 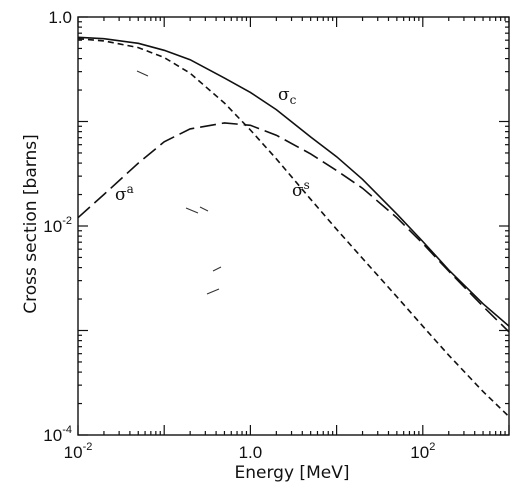 What do you see at coordinates (179, 182) in the screenshot?
I see `scan-artifacts` at bounding box center [179, 182].